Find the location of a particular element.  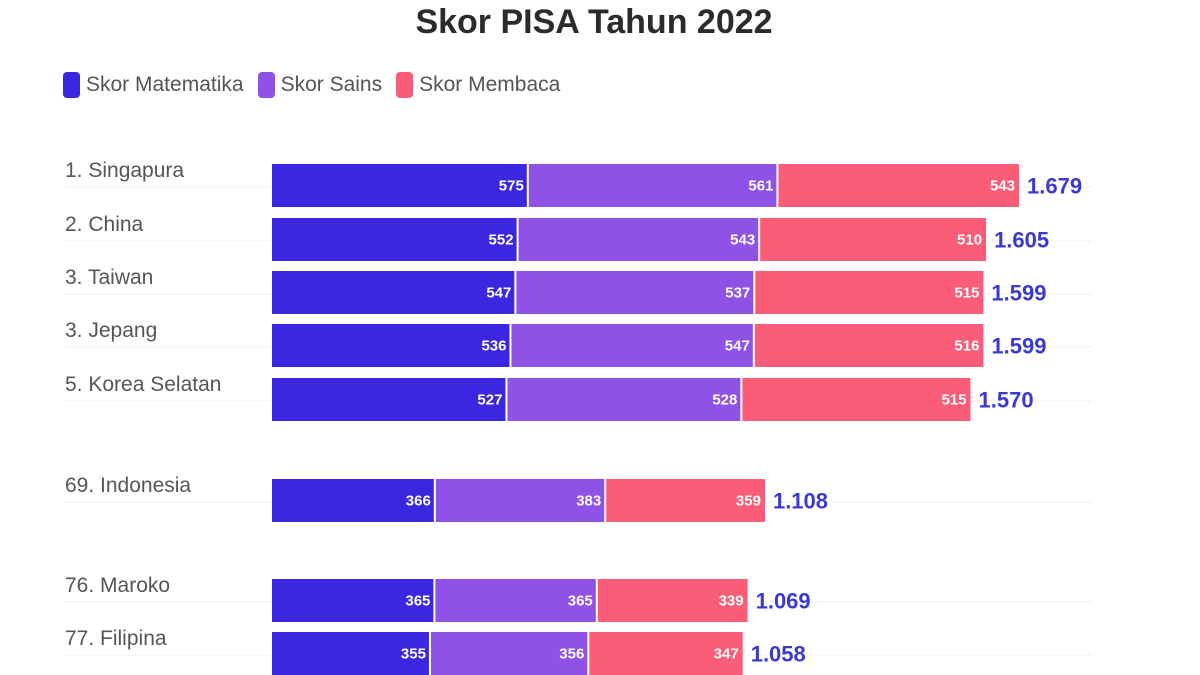

data-label-3-series-2: 516 is located at coordinates (966, 346).